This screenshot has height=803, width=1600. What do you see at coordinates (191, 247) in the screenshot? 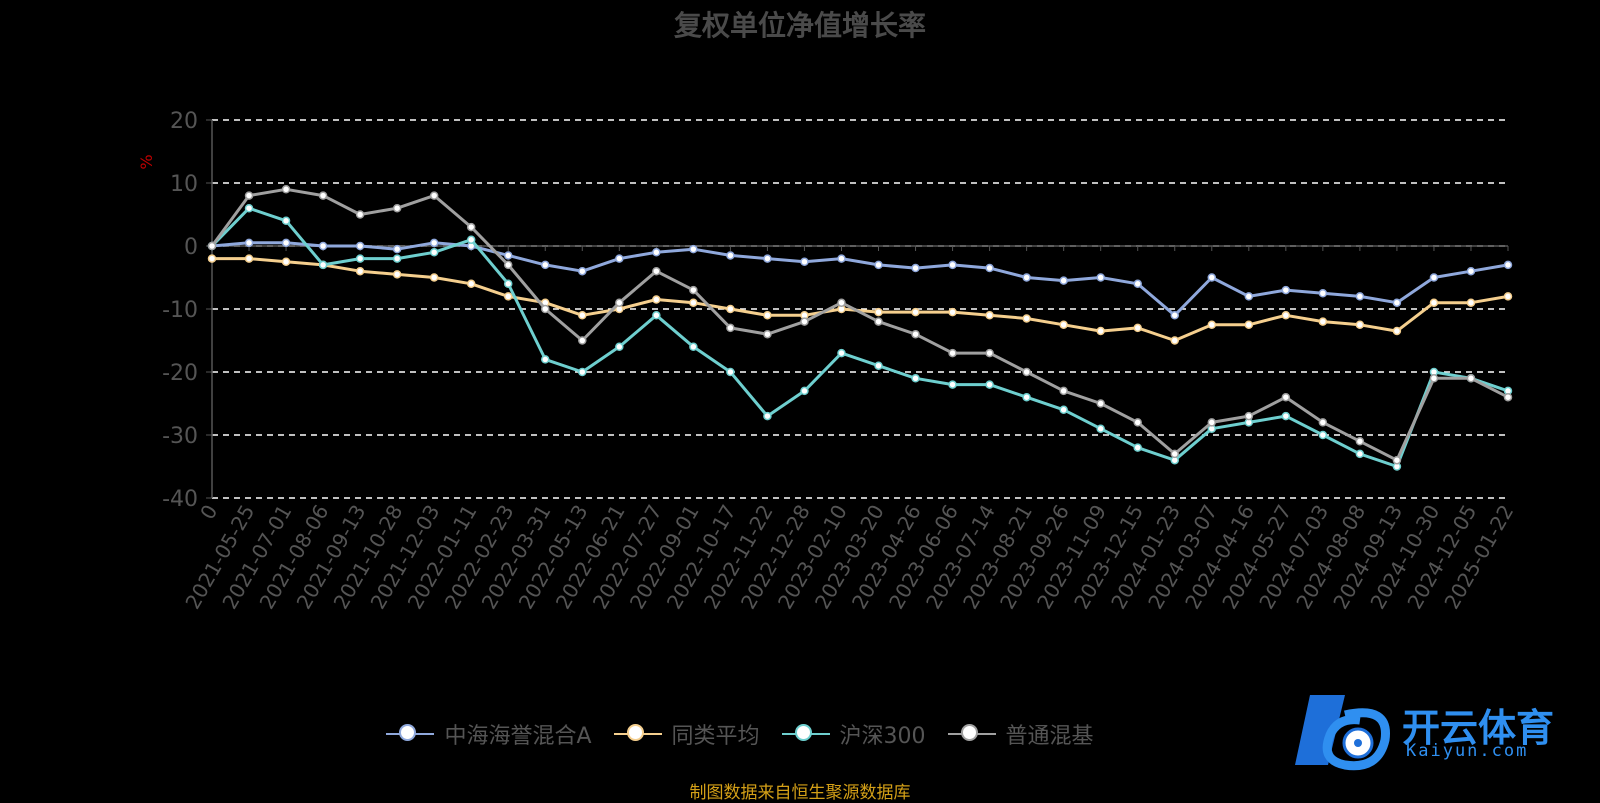
I see `y-tick-label: 0` at bounding box center [191, 247].